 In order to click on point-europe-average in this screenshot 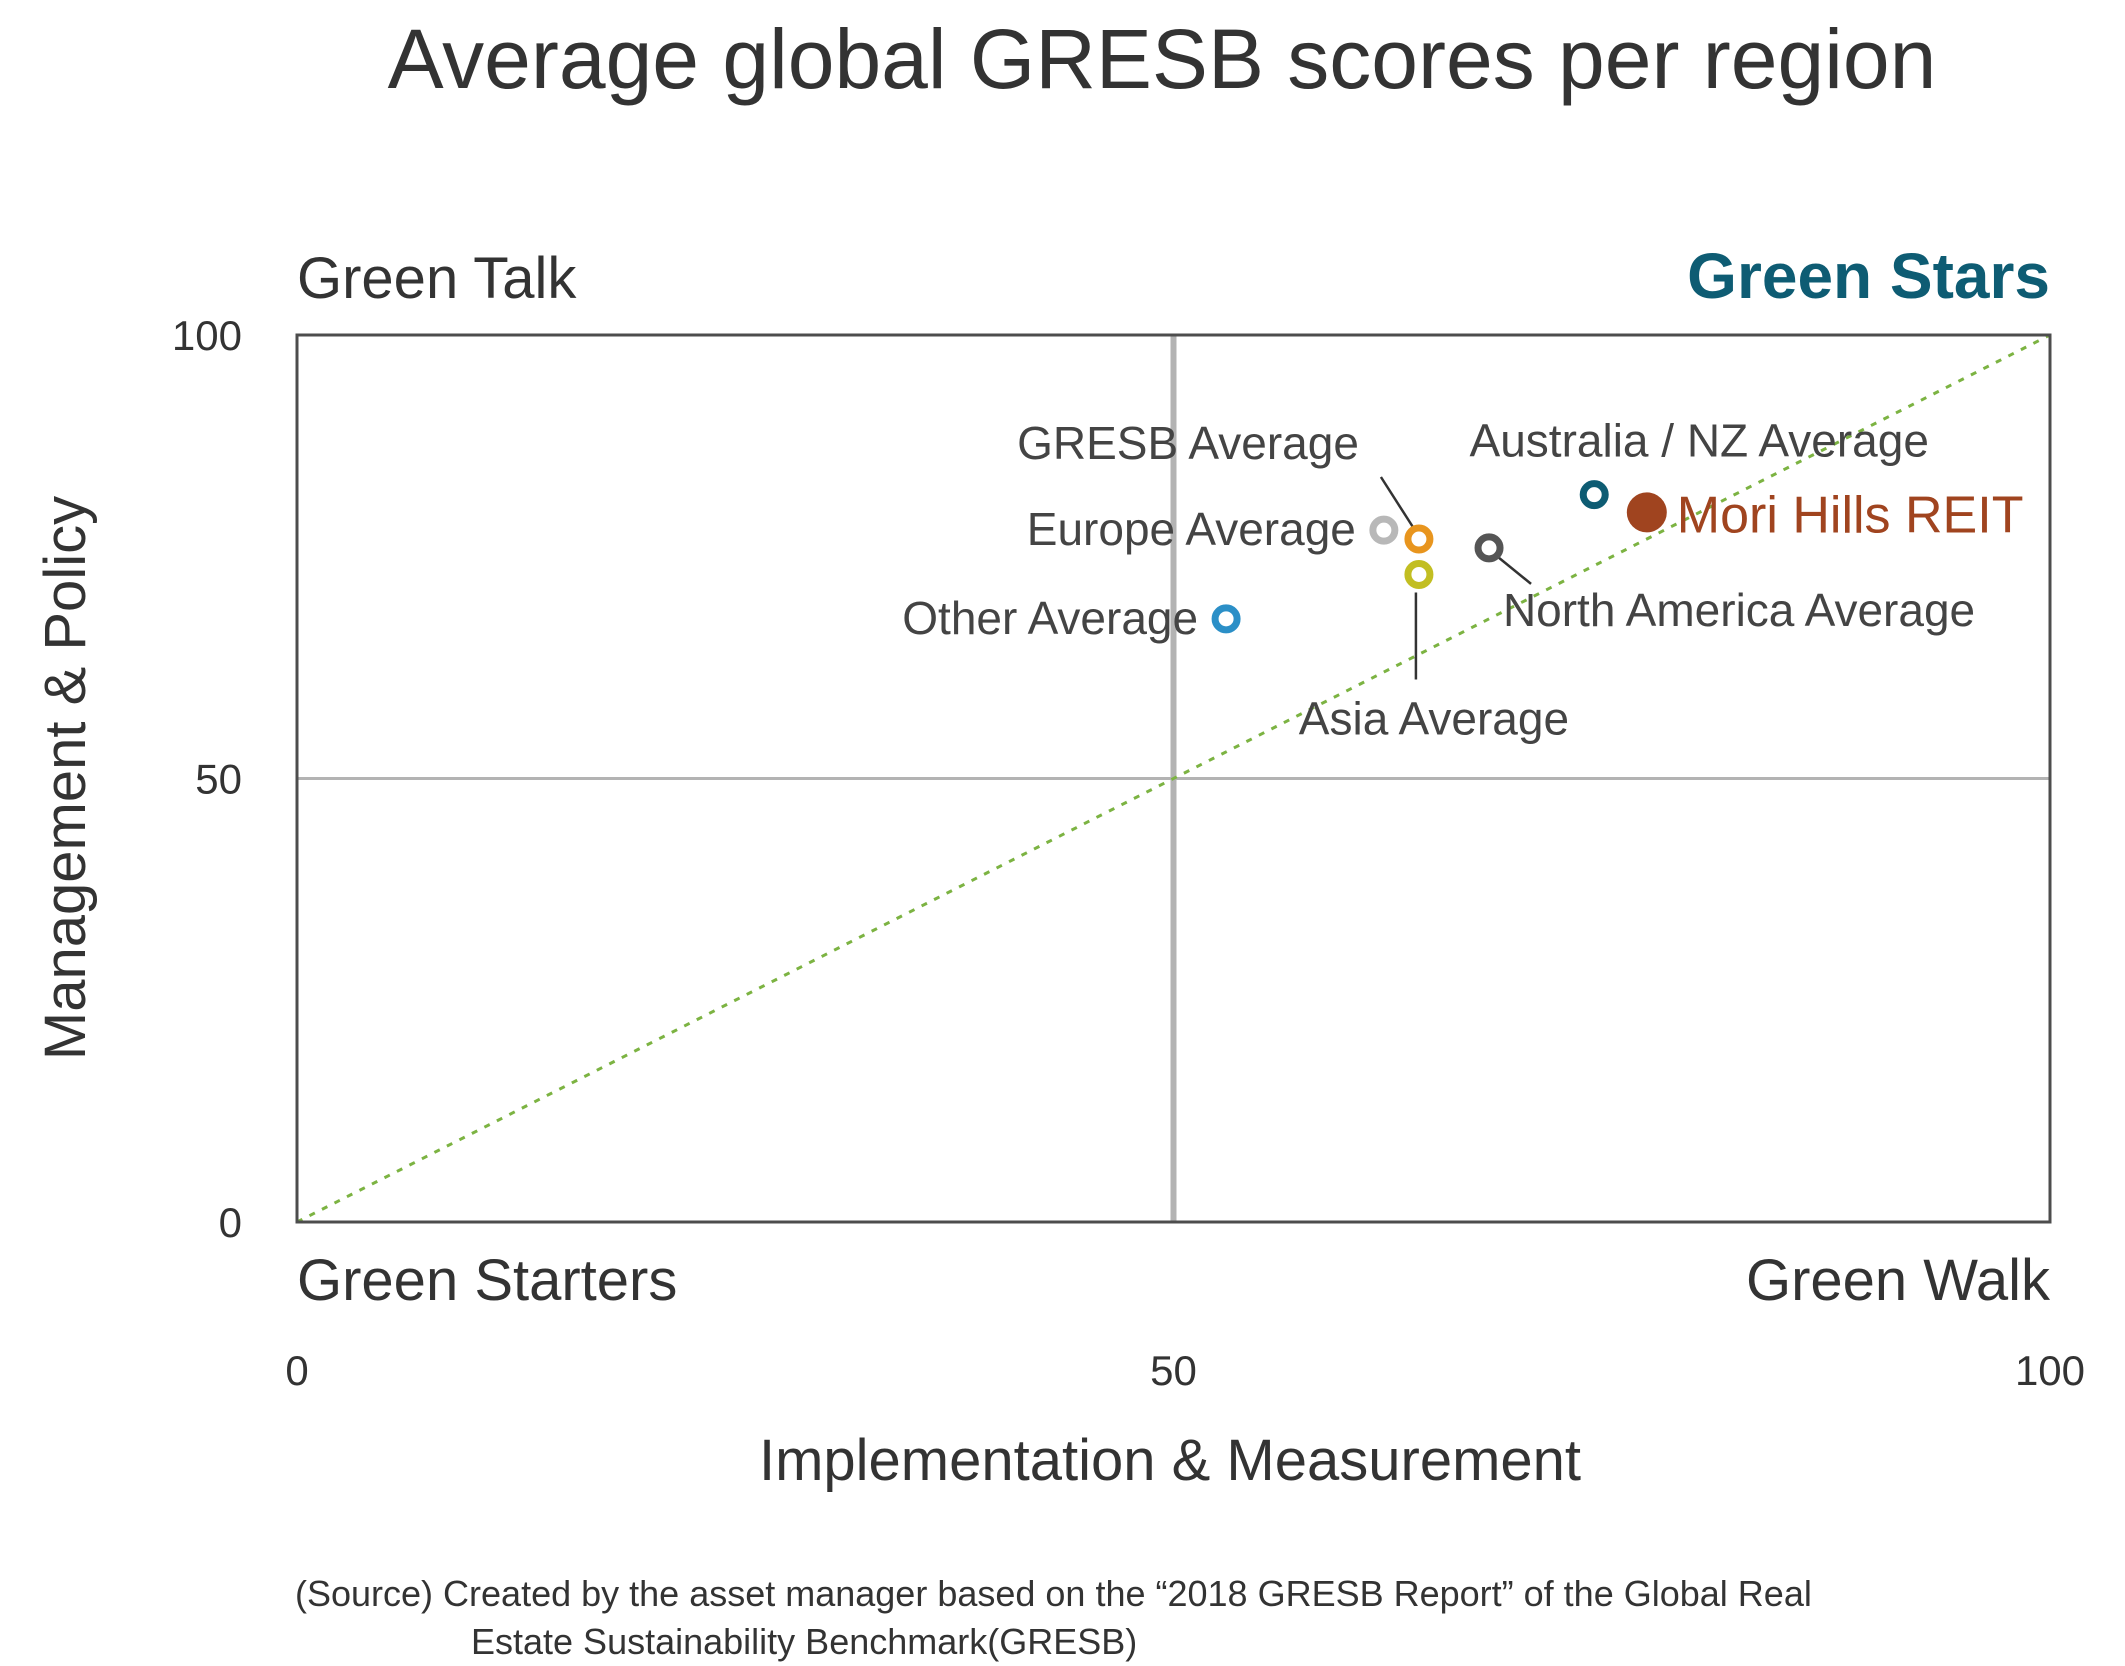, I will do `click(1384, 530)`.